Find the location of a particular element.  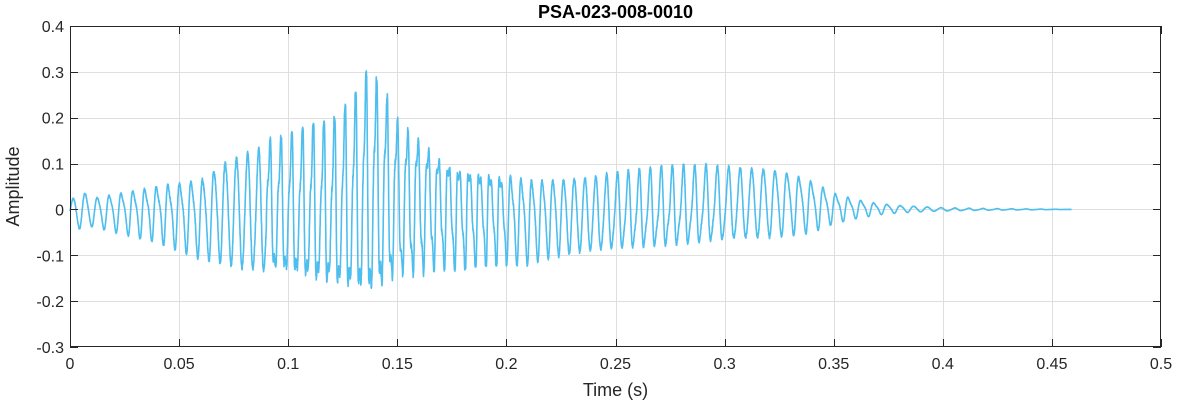

x-tick-label: 0.2 is located at coordinates (506, 364).